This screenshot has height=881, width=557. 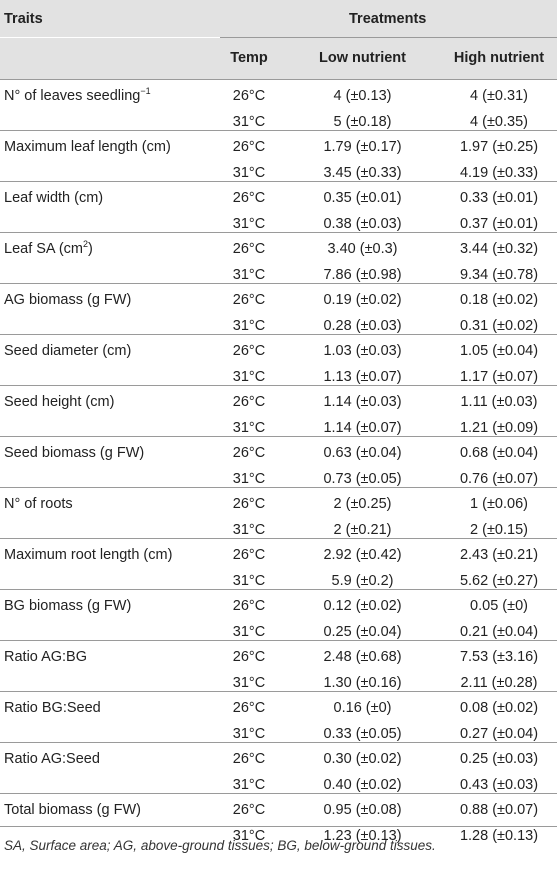 What do you see at coordinates (362, 198) in the screenshot?
I see `low-nutrient-cell: 0.35 (±0.01)` at bounding box center [362, 198].